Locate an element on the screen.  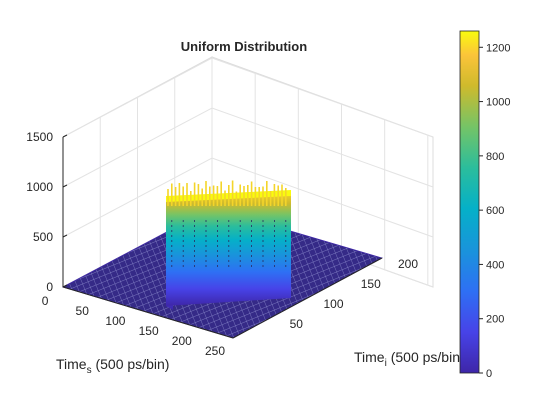
x-tick-labels: 0 50 100 150 200 250 is located at coordinates (134, 326).